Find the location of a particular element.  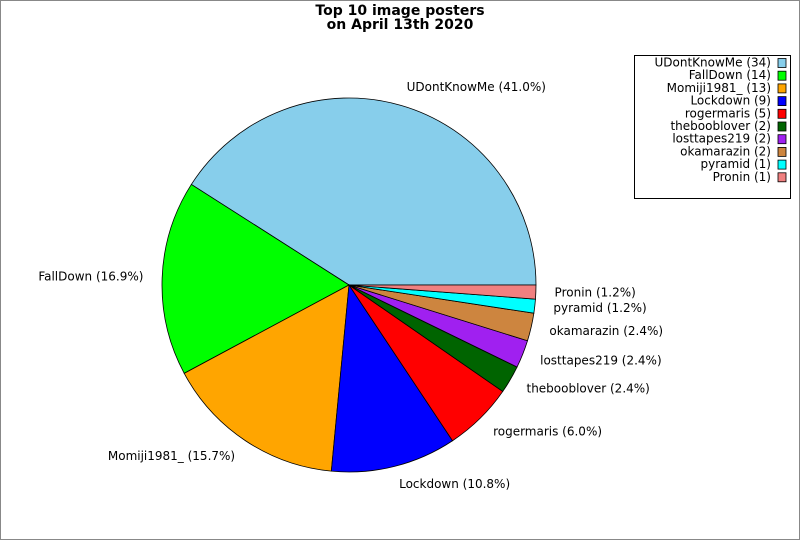

slice-label: losttapes219 (2.4%) is located at coordinates (601, 361).